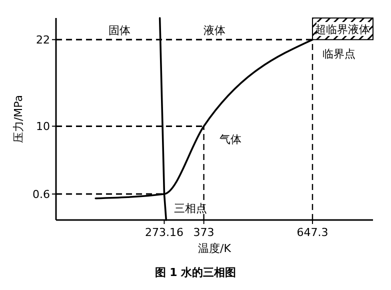 The image size is (391, 290). What do you see at coordinates (215, 248) in the screenshot?
I see `x-axis-title: 温度/K` at bounding box center [215, 248].